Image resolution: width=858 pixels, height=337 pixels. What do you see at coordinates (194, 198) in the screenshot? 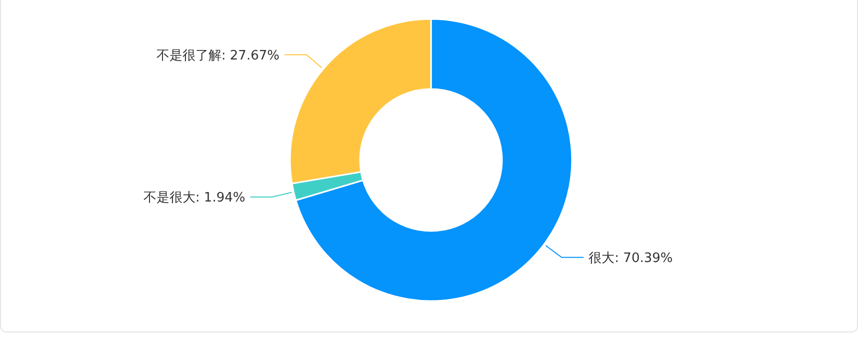
I see `slice-label: 不是很大: 1.94%` at bounding box center [194, 198].